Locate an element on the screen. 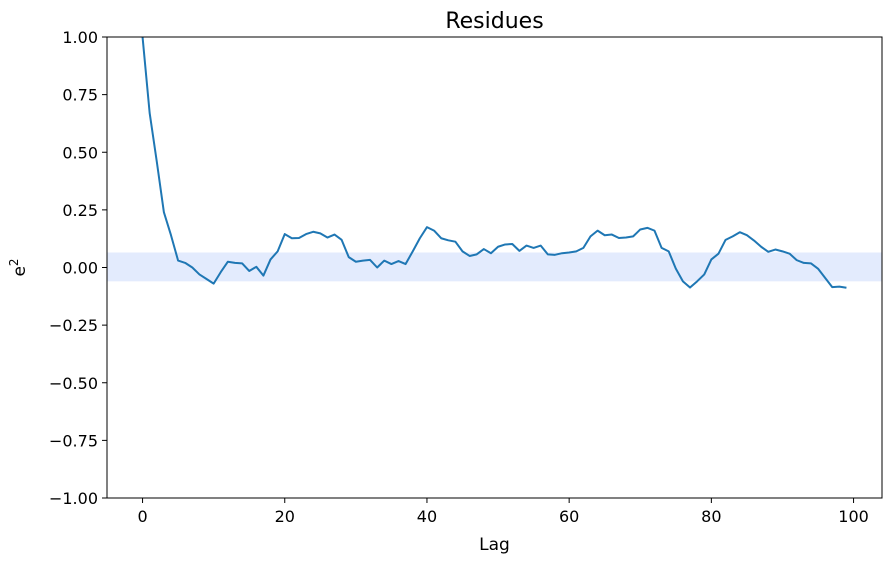  y-tick-label: −0.25 is located at coordinates (73, 325).